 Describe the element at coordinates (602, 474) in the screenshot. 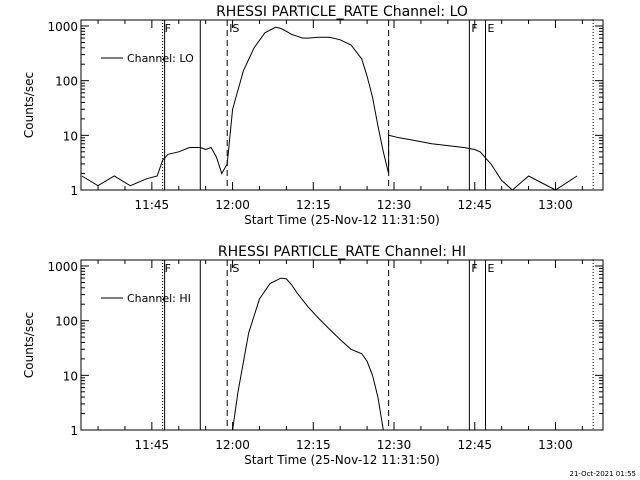

I see `plot-datestamp: 21-Oct-2021 01:55` at that location.